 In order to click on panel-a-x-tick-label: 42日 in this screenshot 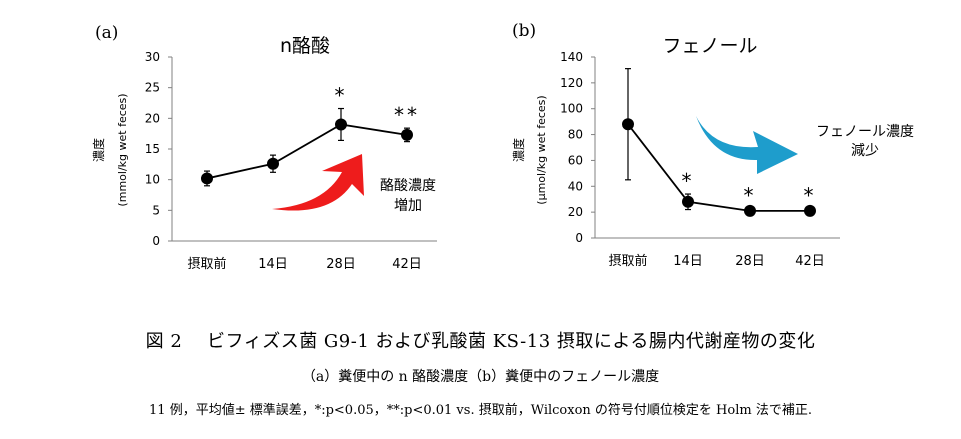, I will do `click(407, 264)`.